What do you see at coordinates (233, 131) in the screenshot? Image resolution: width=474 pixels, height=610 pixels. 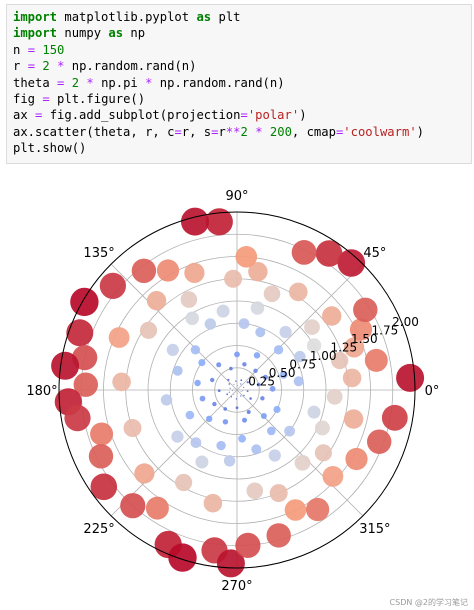 I see `code-token: **` at bounding box center [233, 131].